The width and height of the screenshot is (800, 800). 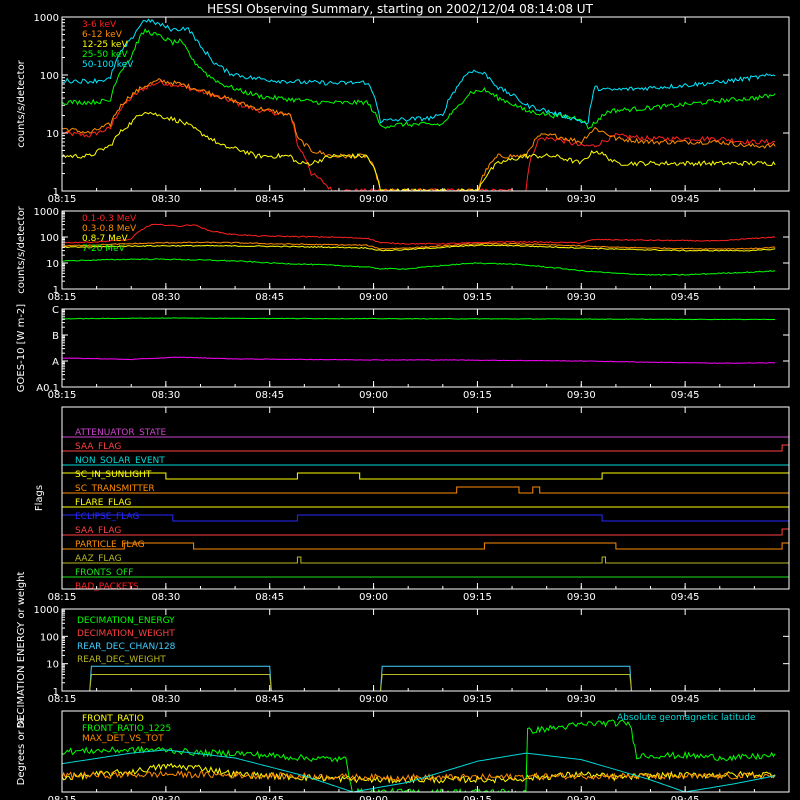 I want to click on legend-entry: DECIMATION_WEIGHT, so click(x=126, y=634).